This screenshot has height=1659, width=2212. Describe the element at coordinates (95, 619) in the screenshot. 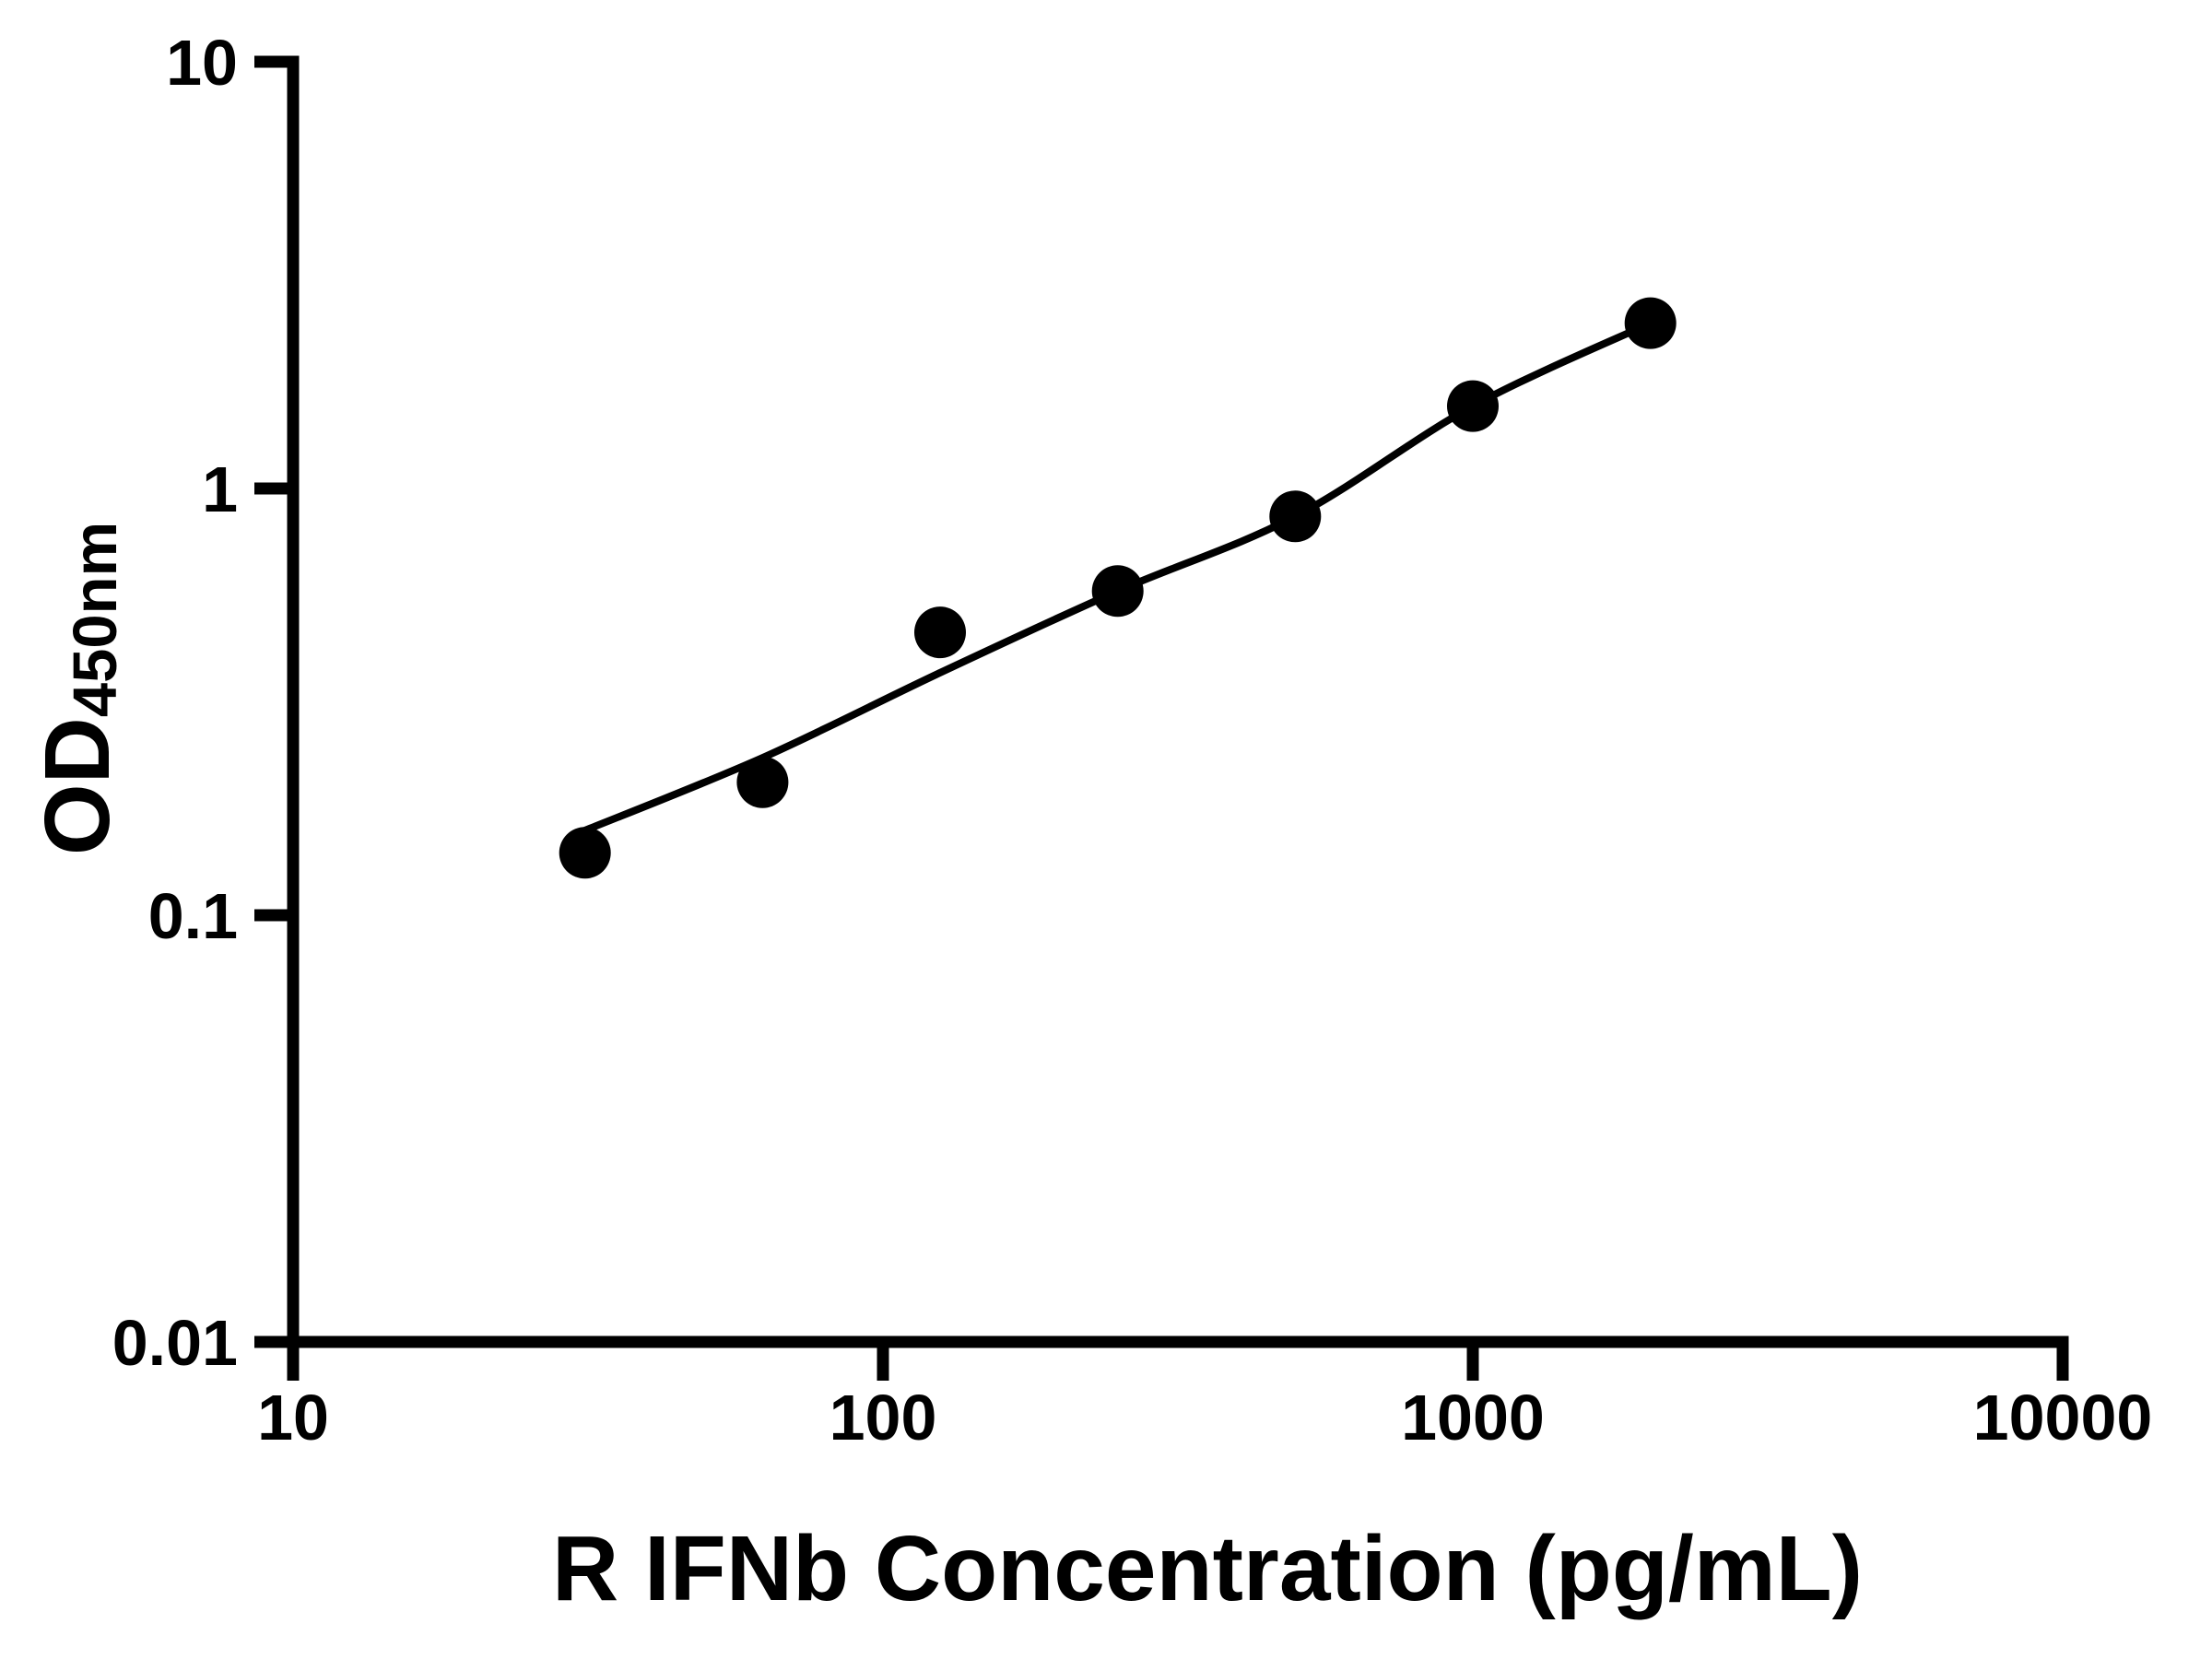

I see `y-axis-title-subscript: 450nm` at that location.